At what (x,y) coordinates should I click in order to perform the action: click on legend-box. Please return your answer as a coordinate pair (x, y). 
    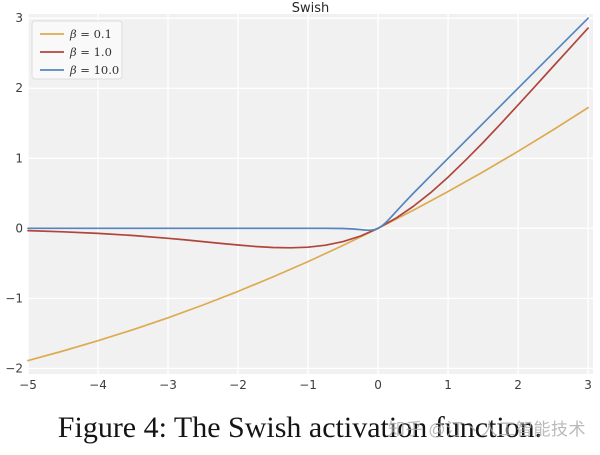
    Looking at the image, I should click on (77, 50).